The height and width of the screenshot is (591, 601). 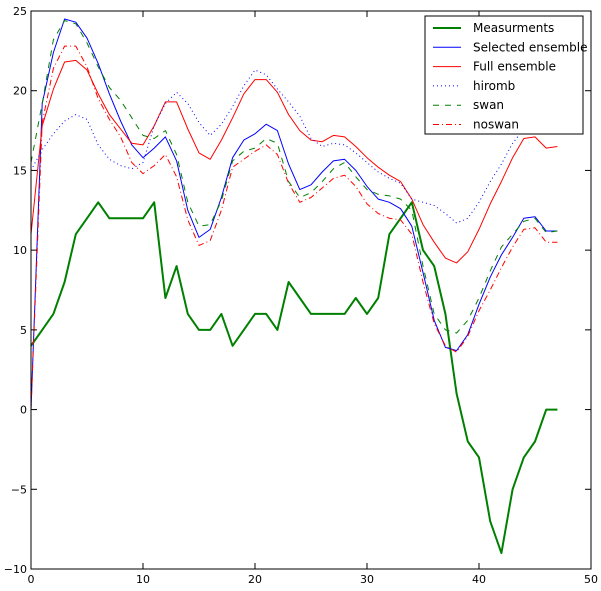 I want to click on y-tick-label: −5, so click(x=19, y=489).